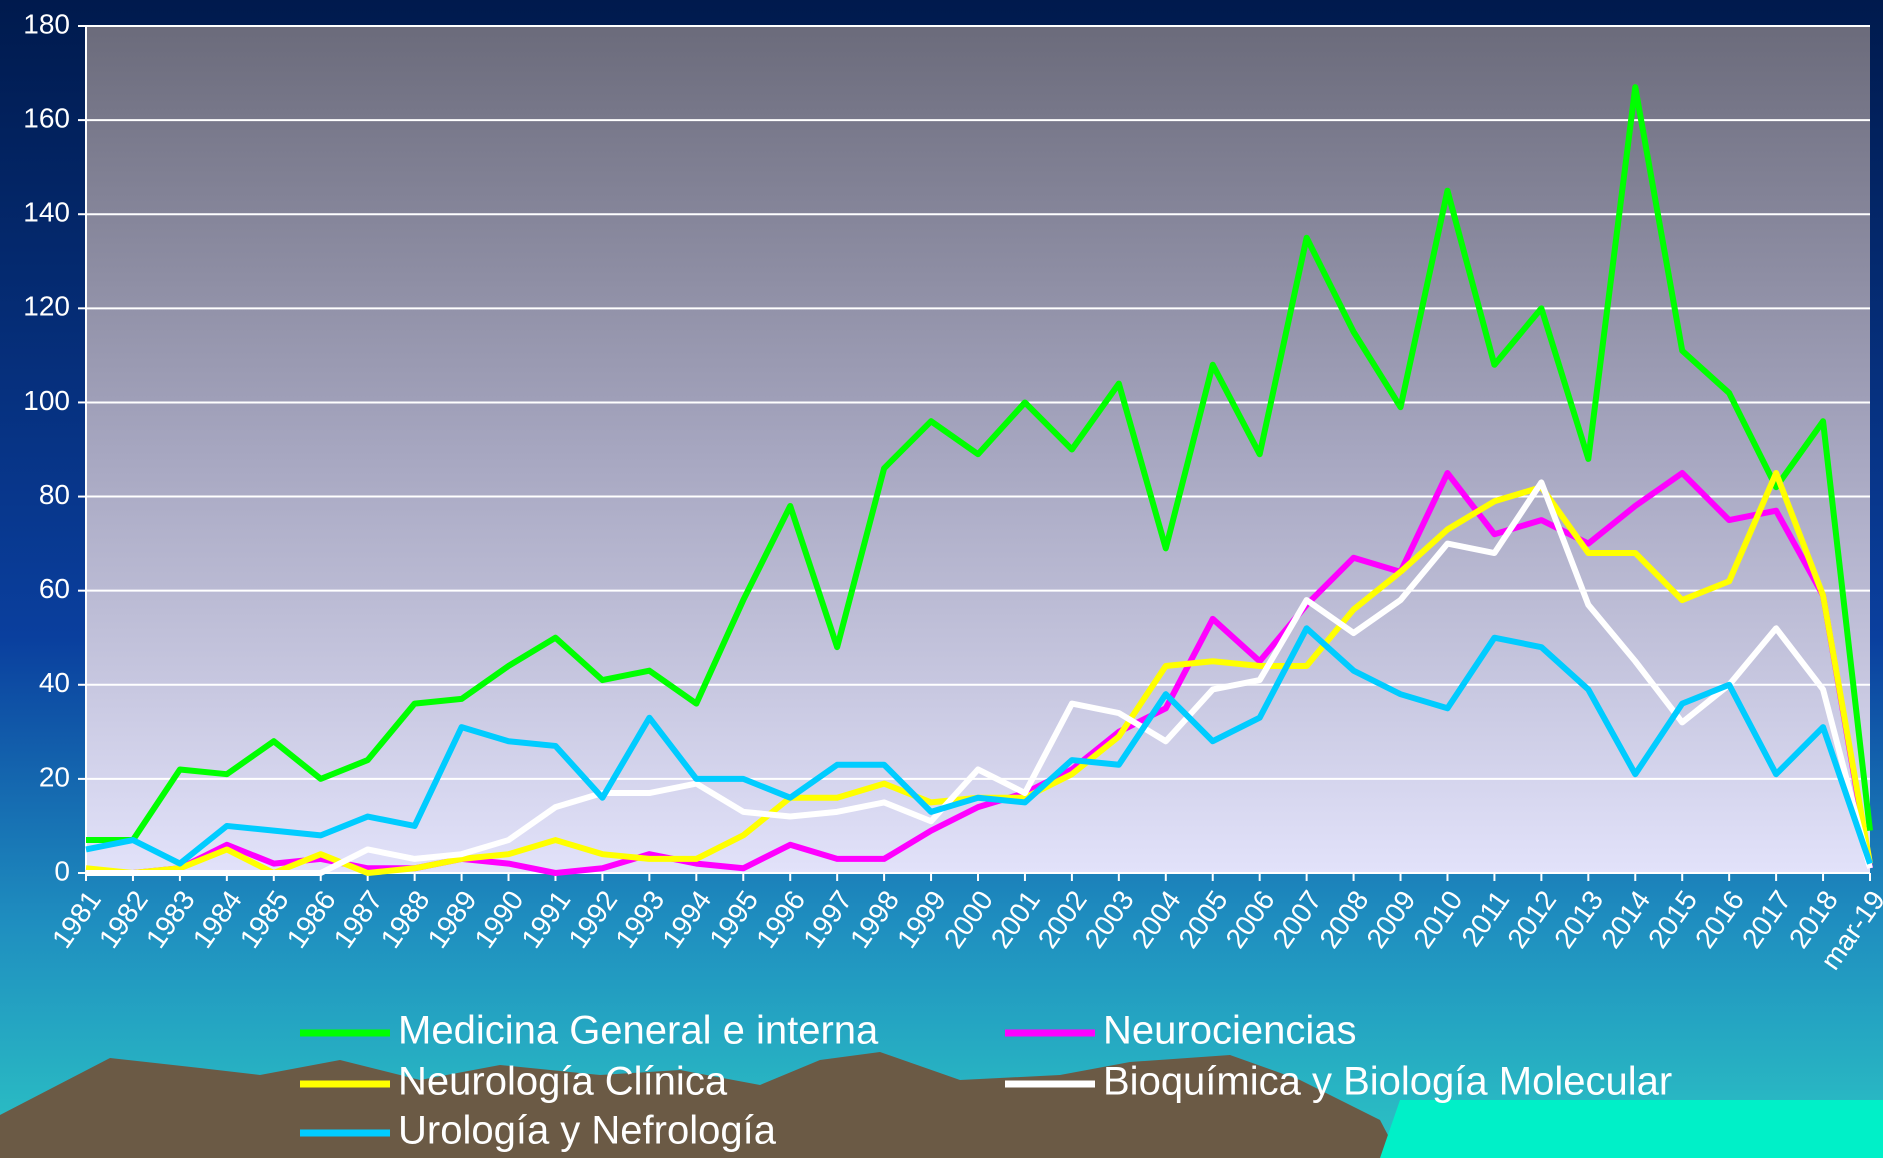 This screenshot has width=1883, height=1158. Describe the element at coordinates (54, 588) in the screenshot. I see `y-tick-label: 60` at that location.